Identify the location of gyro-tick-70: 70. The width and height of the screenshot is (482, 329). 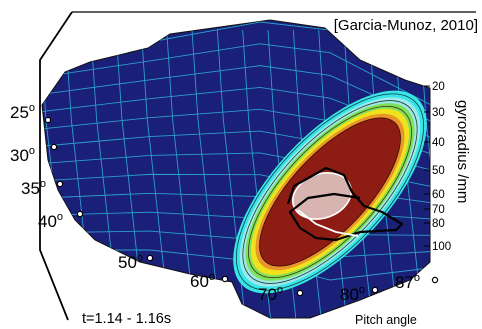
(438, 210).